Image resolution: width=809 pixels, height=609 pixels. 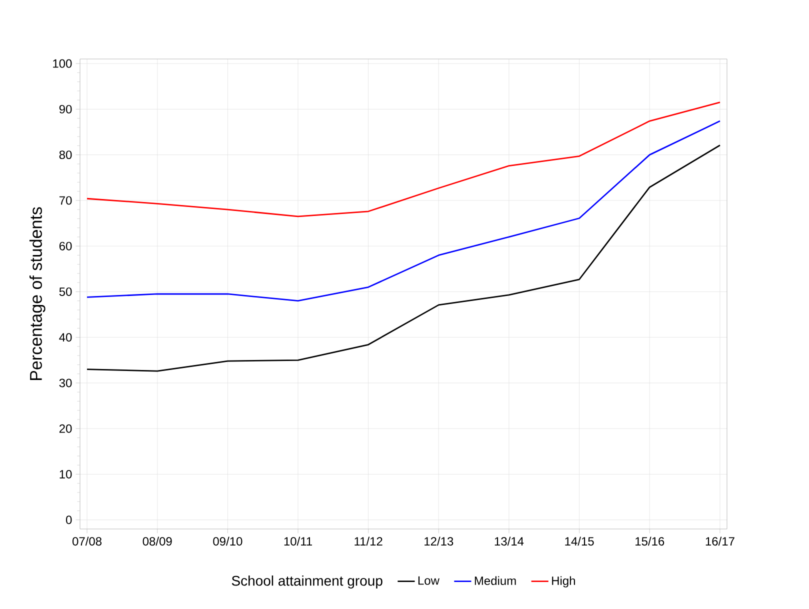 What do you see at coordinates (579, 541) in the screenshot?
I see `x-tick-label: 14/15` at bounding box center [579, 541].